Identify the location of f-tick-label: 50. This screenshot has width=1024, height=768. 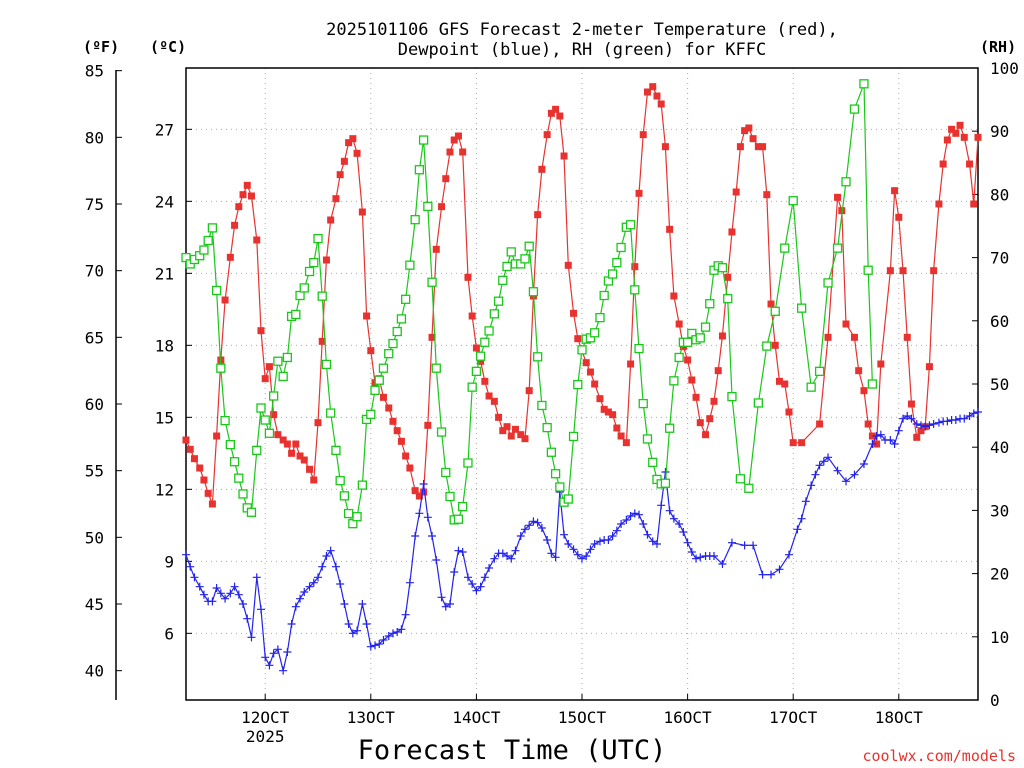
(94, 537).